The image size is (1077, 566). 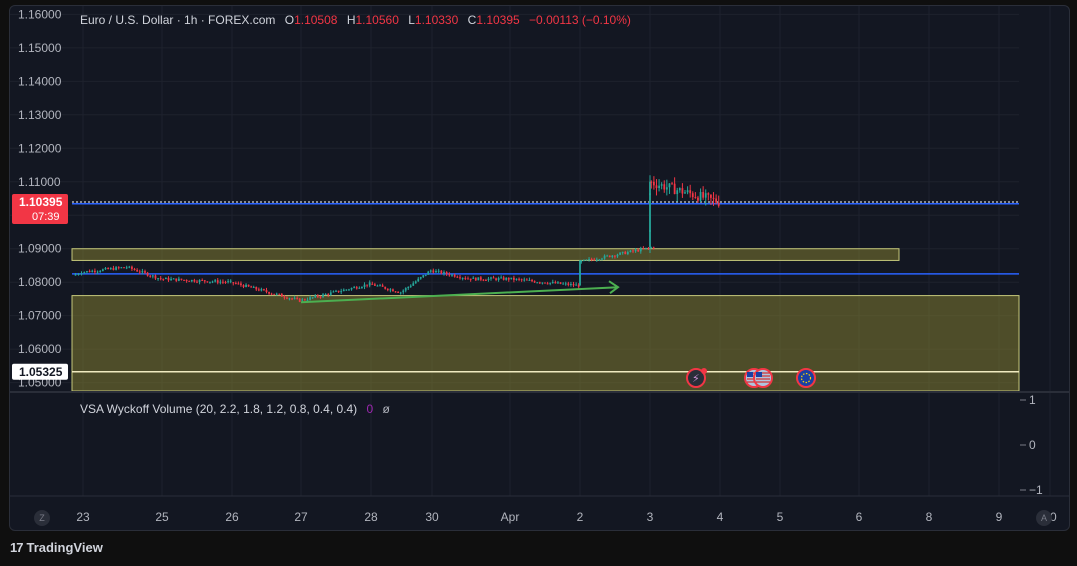 What do you see at coordinates (1036, 490) in the screenshot?
I see `indicator-y-tick-label: −1` at bounding box center [1036, 490].